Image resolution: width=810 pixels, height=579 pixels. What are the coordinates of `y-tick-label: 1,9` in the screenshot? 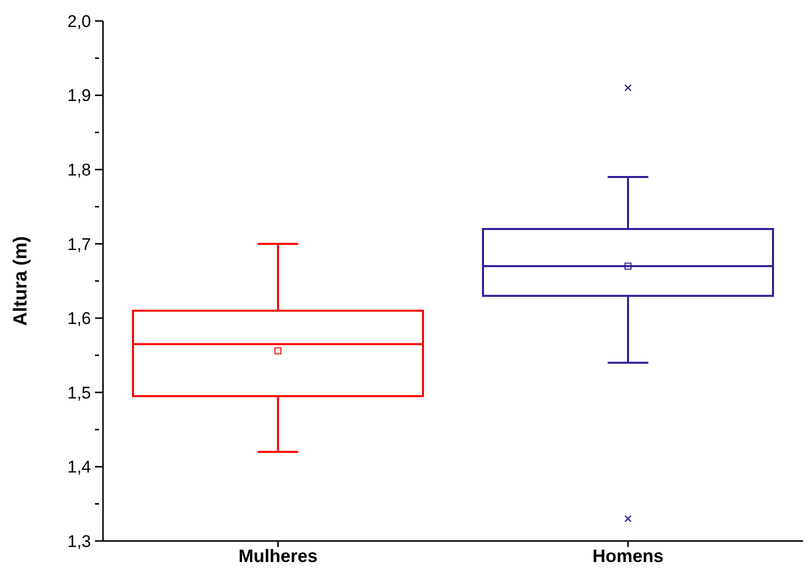 It's located at (79, 96).